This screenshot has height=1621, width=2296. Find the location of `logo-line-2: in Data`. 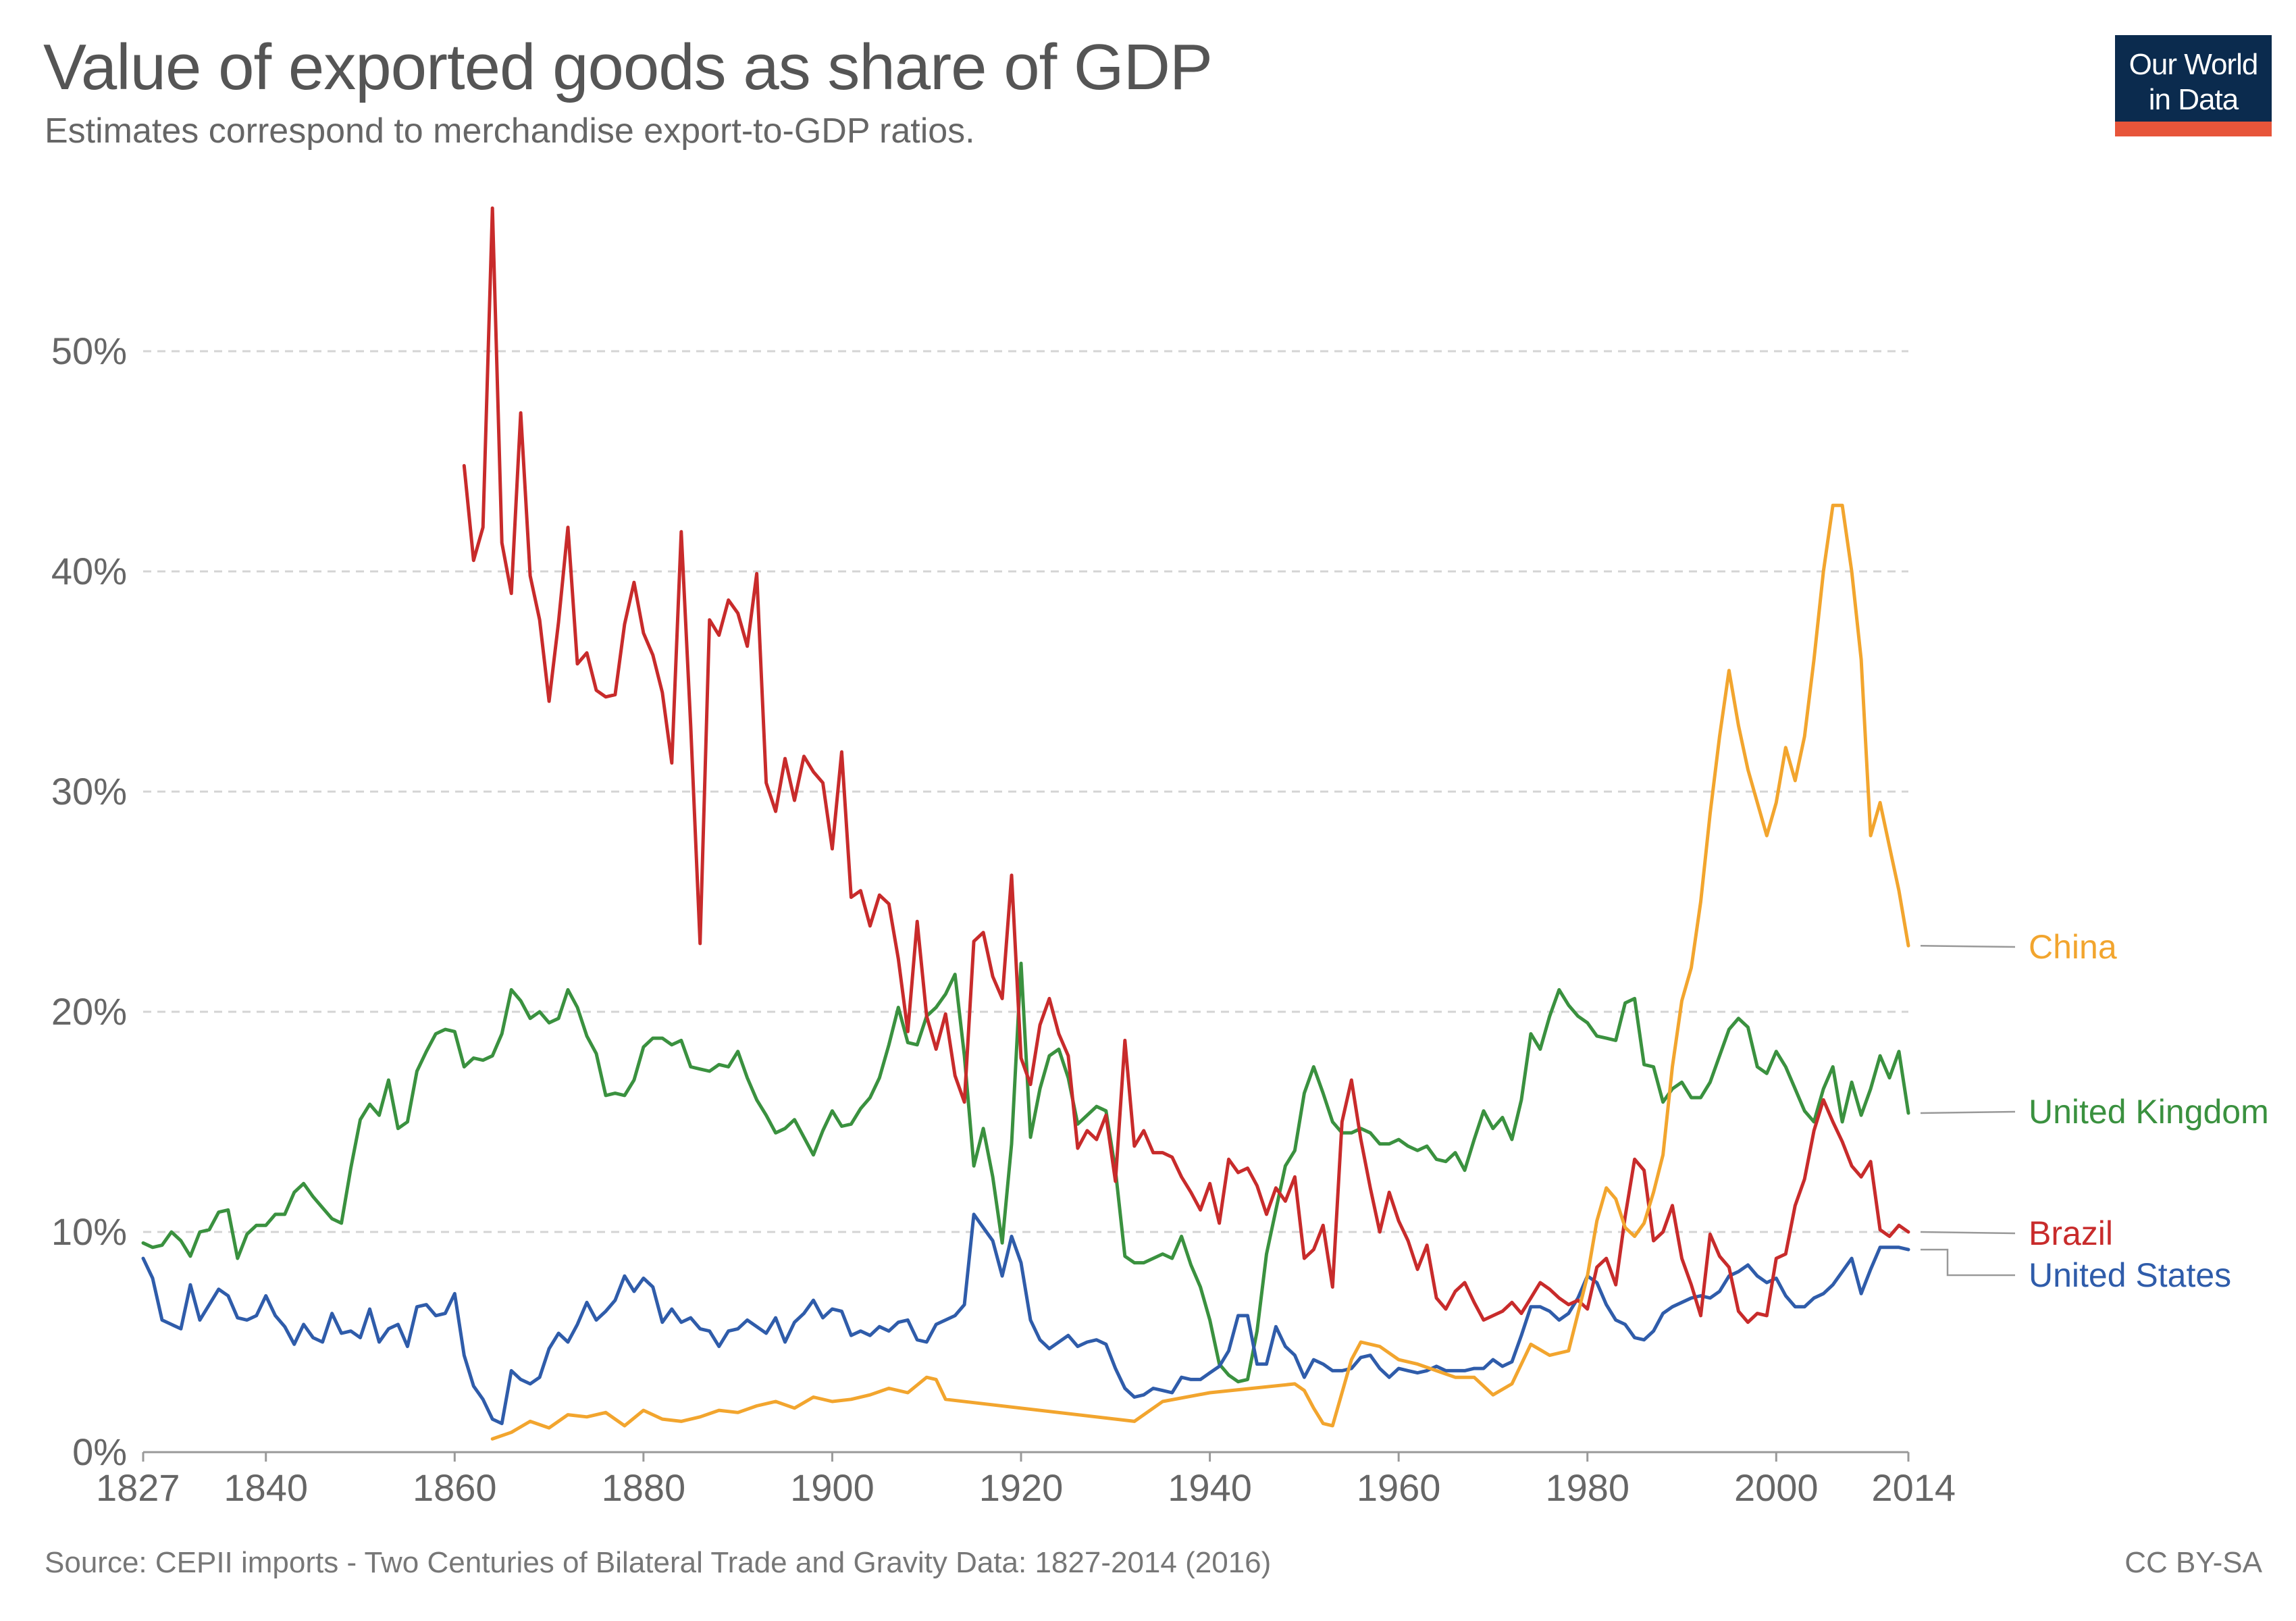

logo-line-2: in Data is located at coordinates (2193, 99).